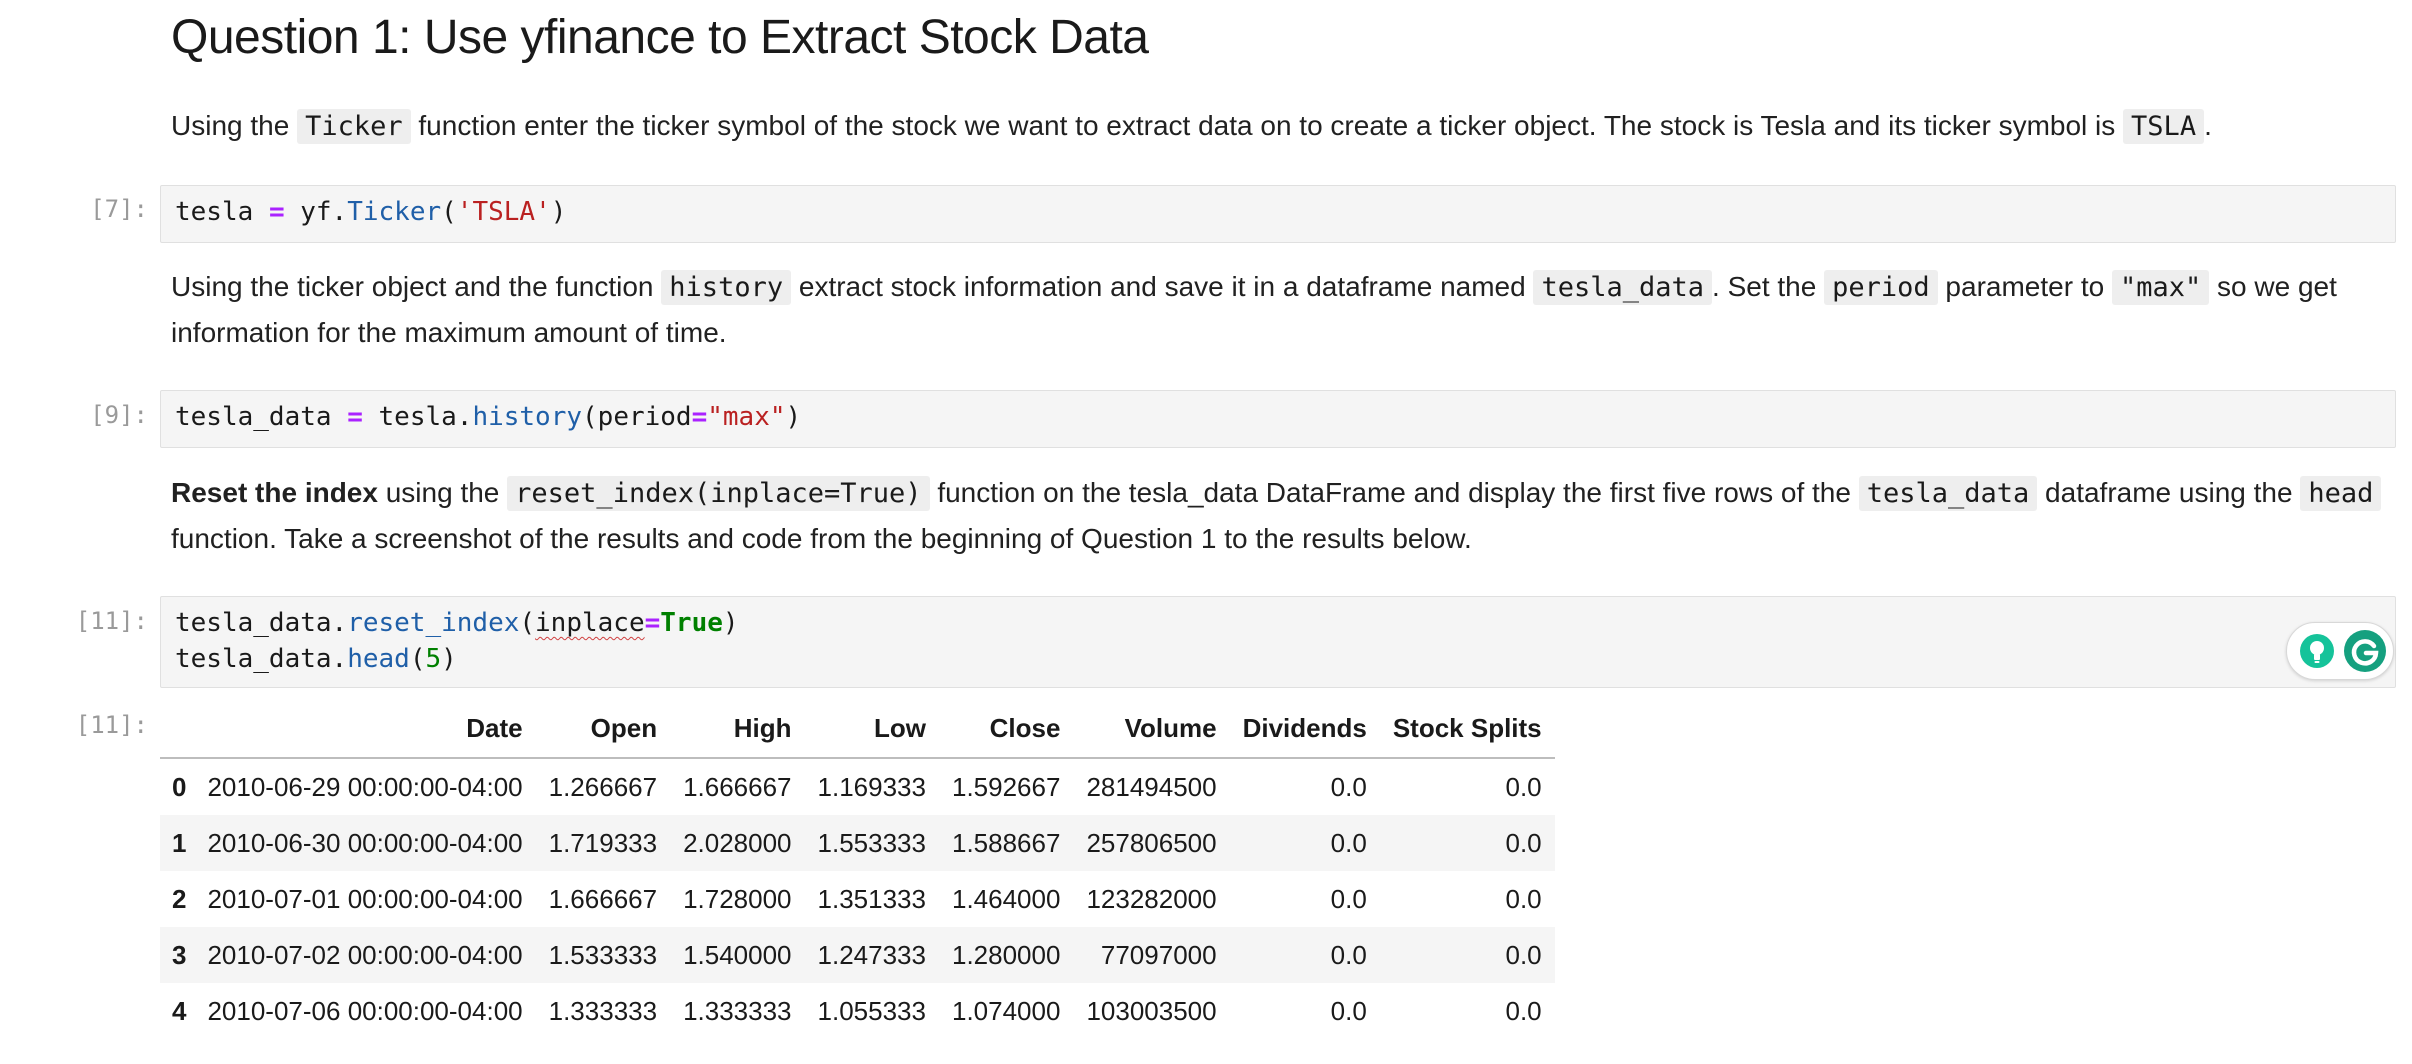 This screenshot has width=2412, height=1064. Describe the element at coordinates (1006, 729) in the screenshot. I see `column-header: Close` at that location.